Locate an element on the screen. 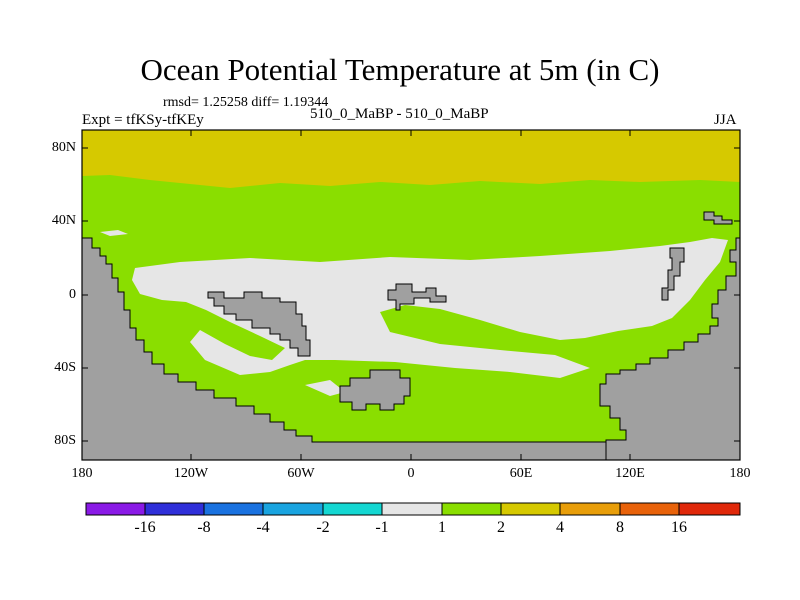 The image size is (800, 600). colorbar is located at coordinates (413, 509).